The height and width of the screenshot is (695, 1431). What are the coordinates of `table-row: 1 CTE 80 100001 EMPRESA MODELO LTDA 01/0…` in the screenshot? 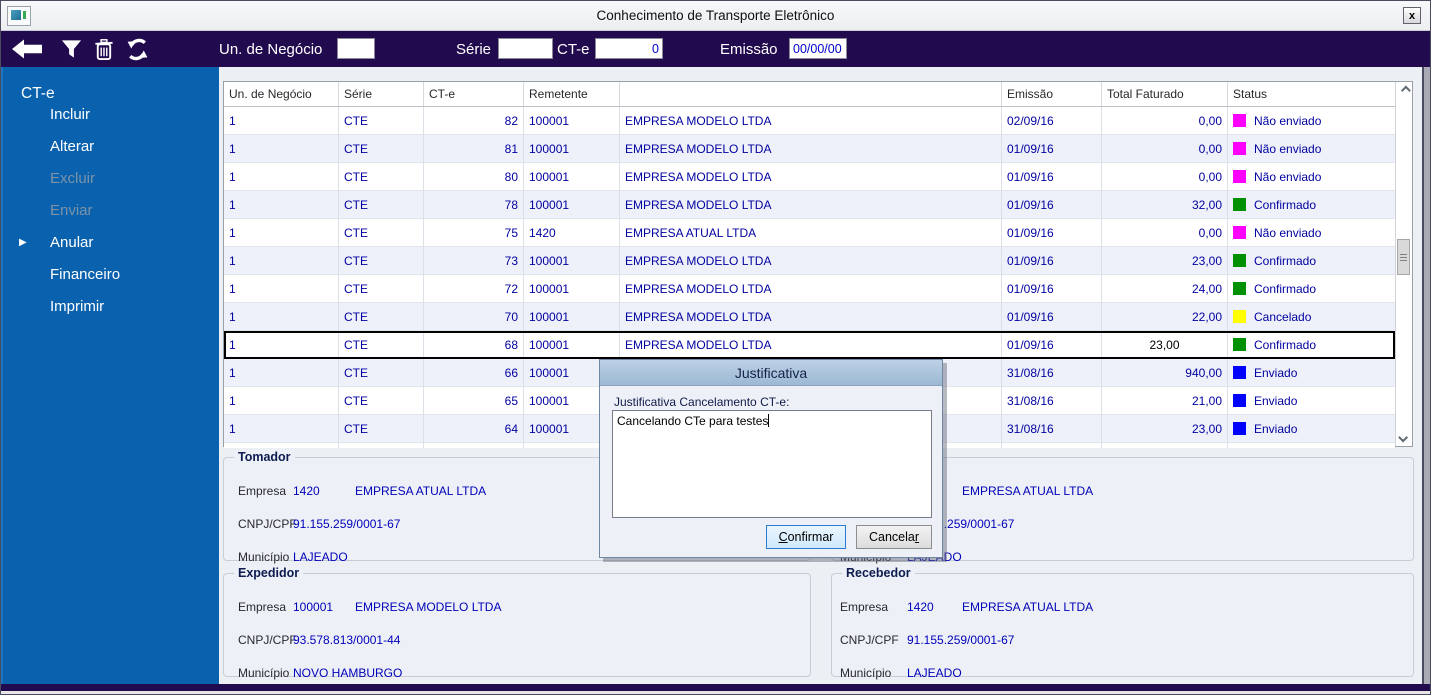 It's located at (809, 177).